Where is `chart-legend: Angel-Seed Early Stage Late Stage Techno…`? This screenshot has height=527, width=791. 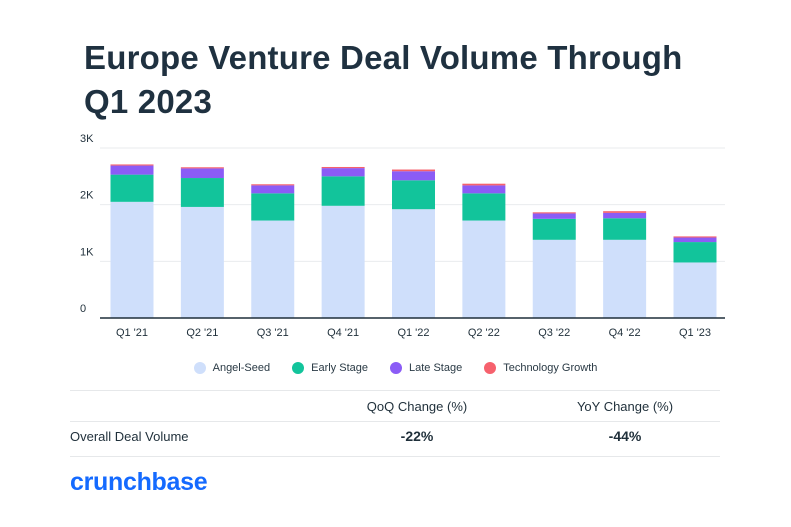
chart-legend: Angel-Seed Early Stage Late Stage Techno… is located at coordinates (395, 368).